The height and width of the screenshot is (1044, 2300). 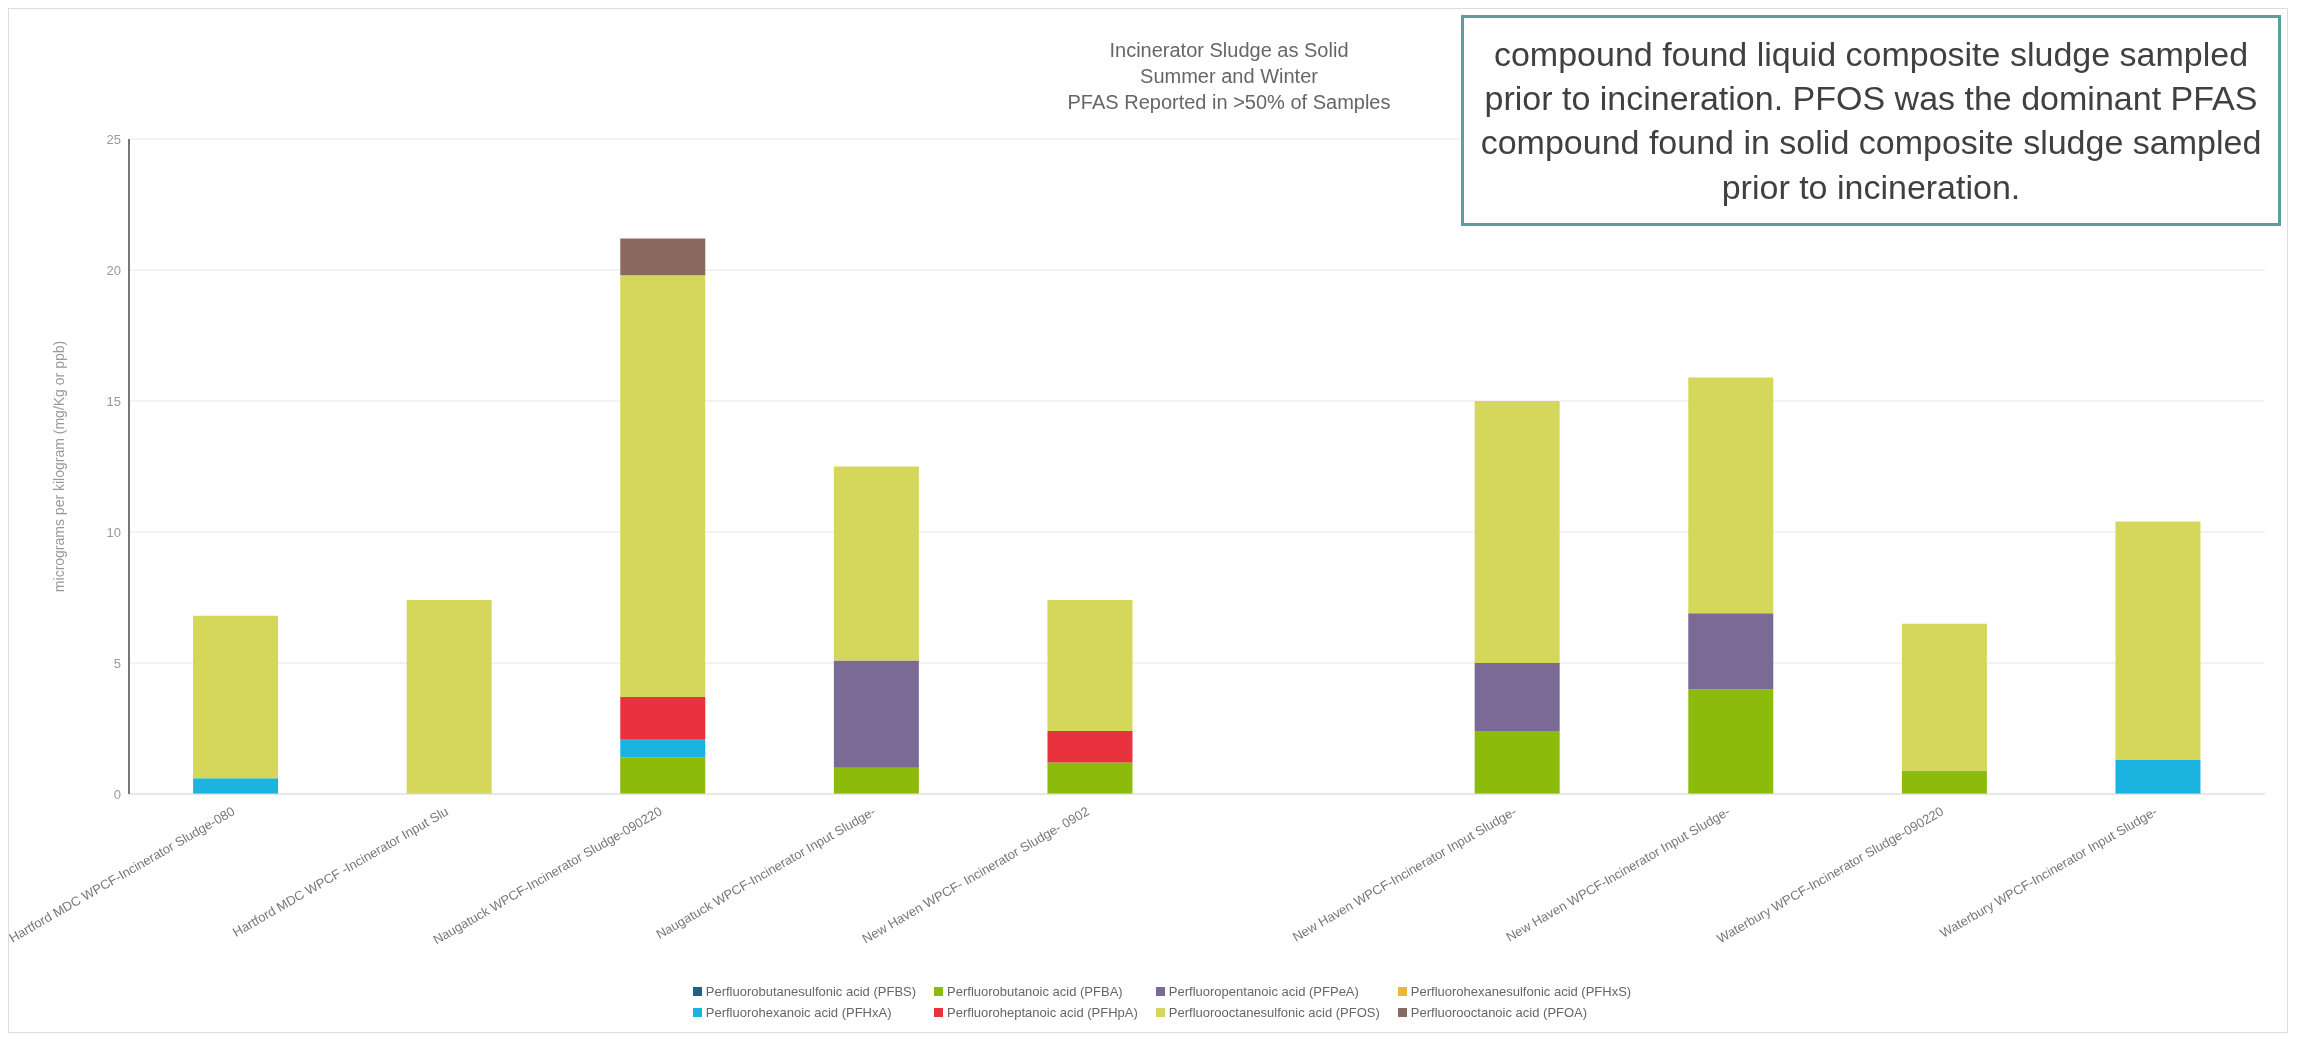 What do you see at coordinates (58, 466) in the screenshot?
I see `y-axis-title: micrograms per kilogram (mg/Kg or ppb)` at bounding box center [58, 466].